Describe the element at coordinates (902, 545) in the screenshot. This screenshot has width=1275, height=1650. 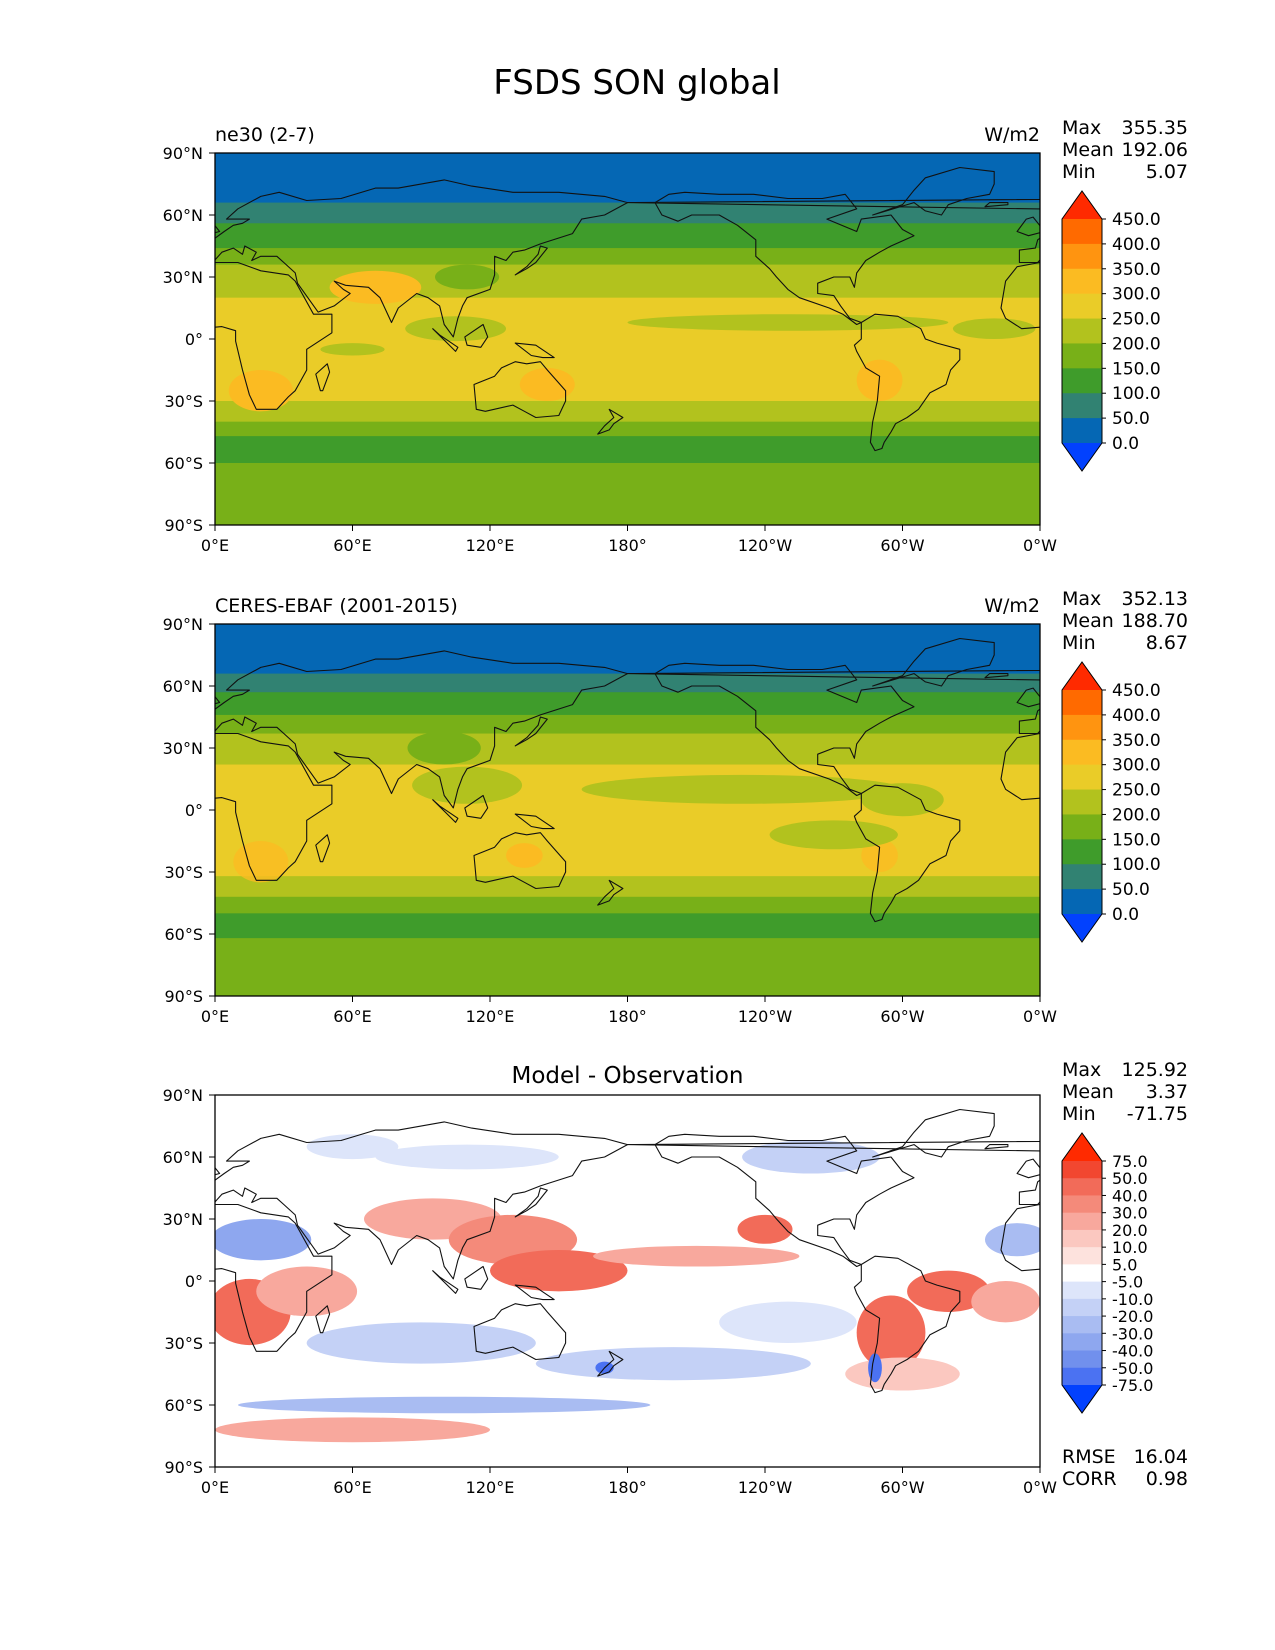
I see `x-tick-label: 60°W` at that location.